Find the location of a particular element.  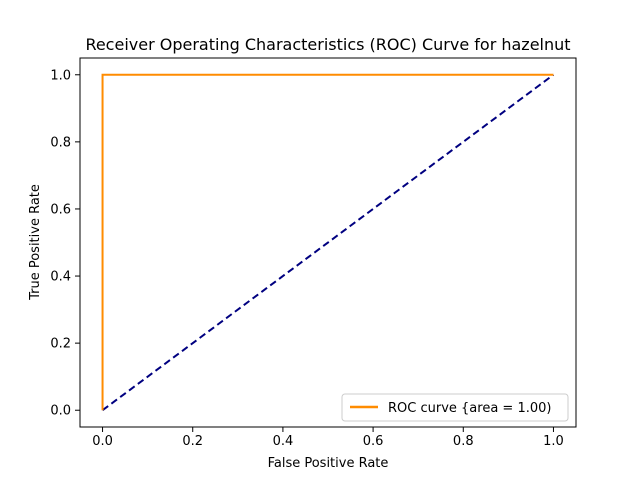

y-axis: 0.0 0.2 0.4 0.6 0.8 1.0 is located at coordinates (65, 243).